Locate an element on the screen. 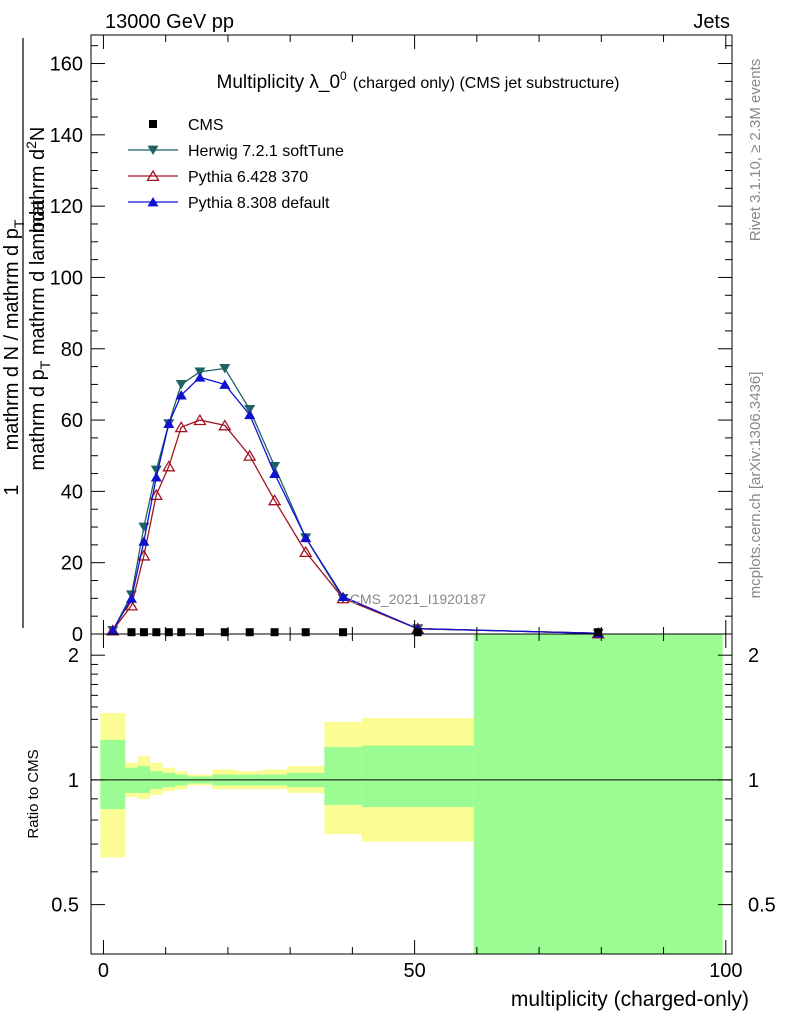 The image size is (786, 1024). xtick-label-0: 0 is located at coordinates (103, 971).